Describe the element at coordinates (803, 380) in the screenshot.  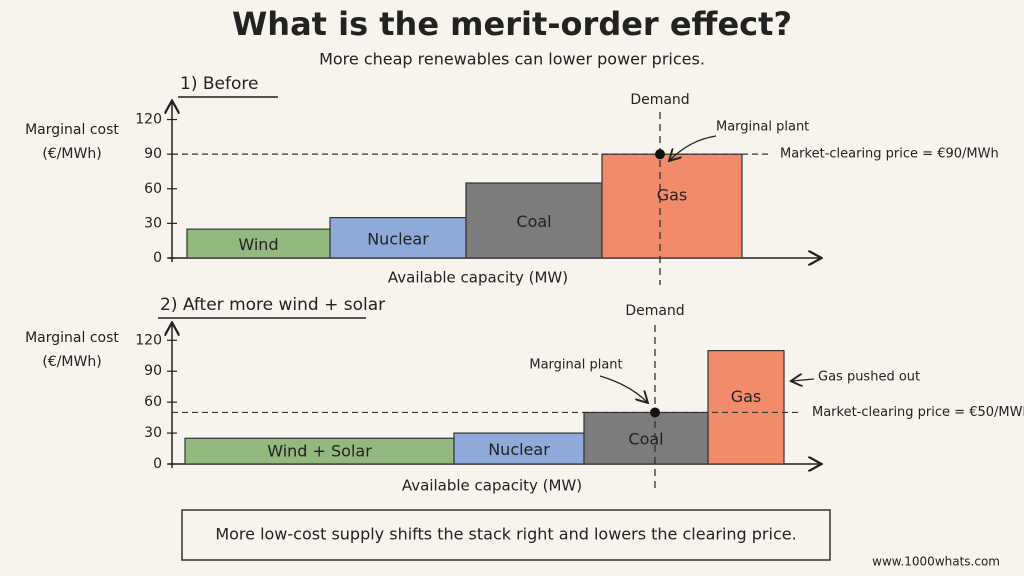
I see `note-arrow` at that location.